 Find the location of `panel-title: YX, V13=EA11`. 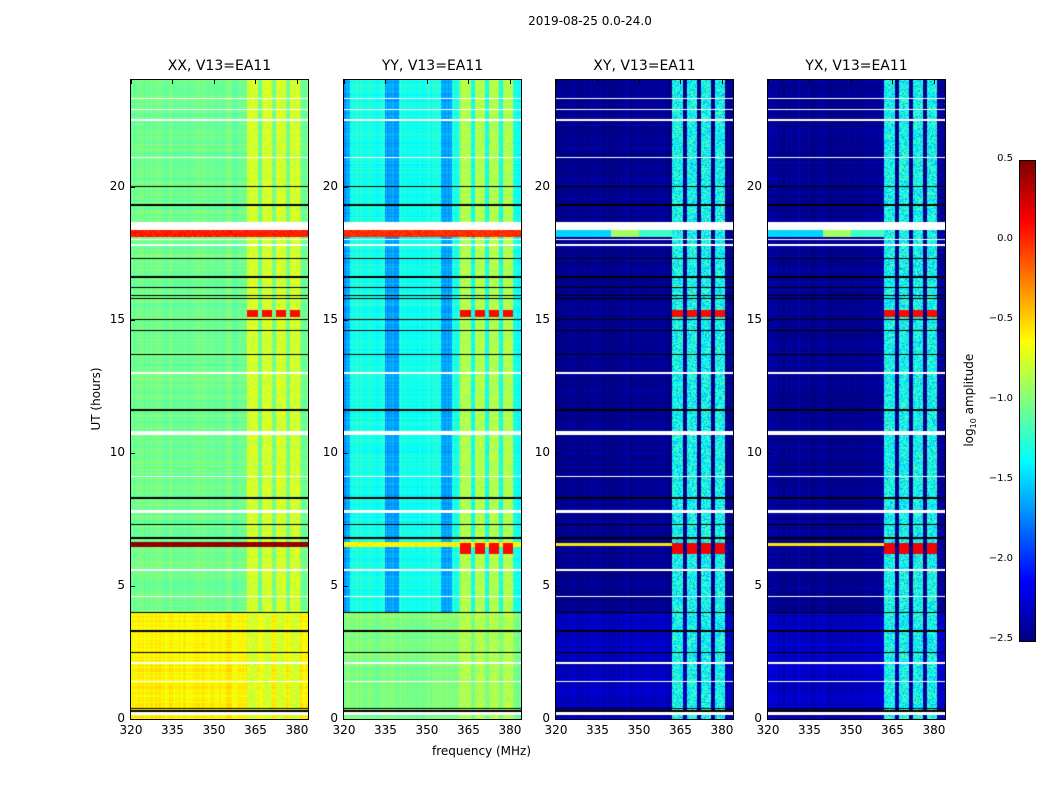

panel-title: YX, V13=EA11 is located at coordinates (856, 66).